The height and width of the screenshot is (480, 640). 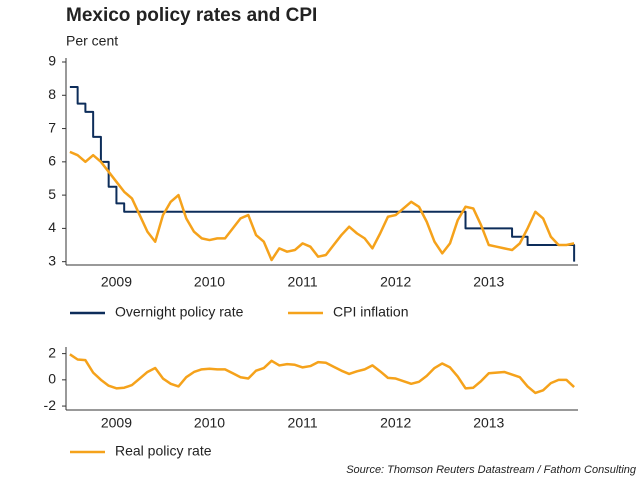 I want to click on y-tick-label: 7, so click(x=52, y=127).